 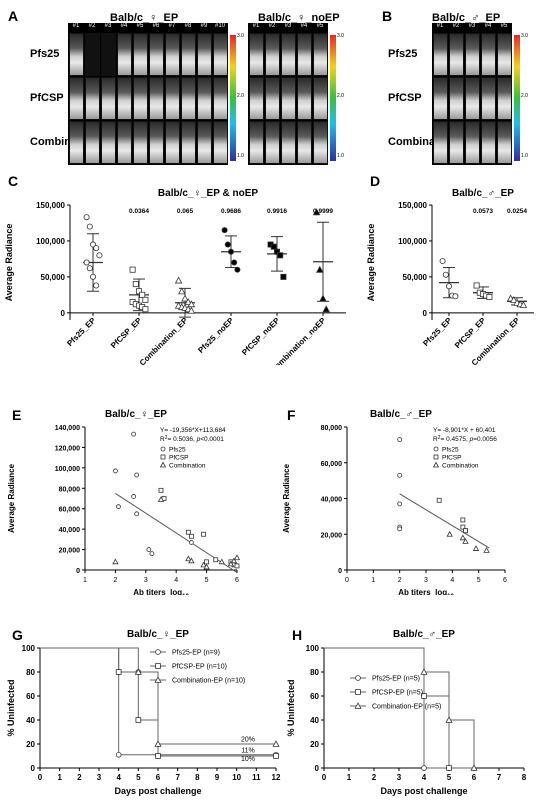 What do you see at coordinates (176, 533) in the screenshot?
I see `regression-line` at bounding box center [176, 533].